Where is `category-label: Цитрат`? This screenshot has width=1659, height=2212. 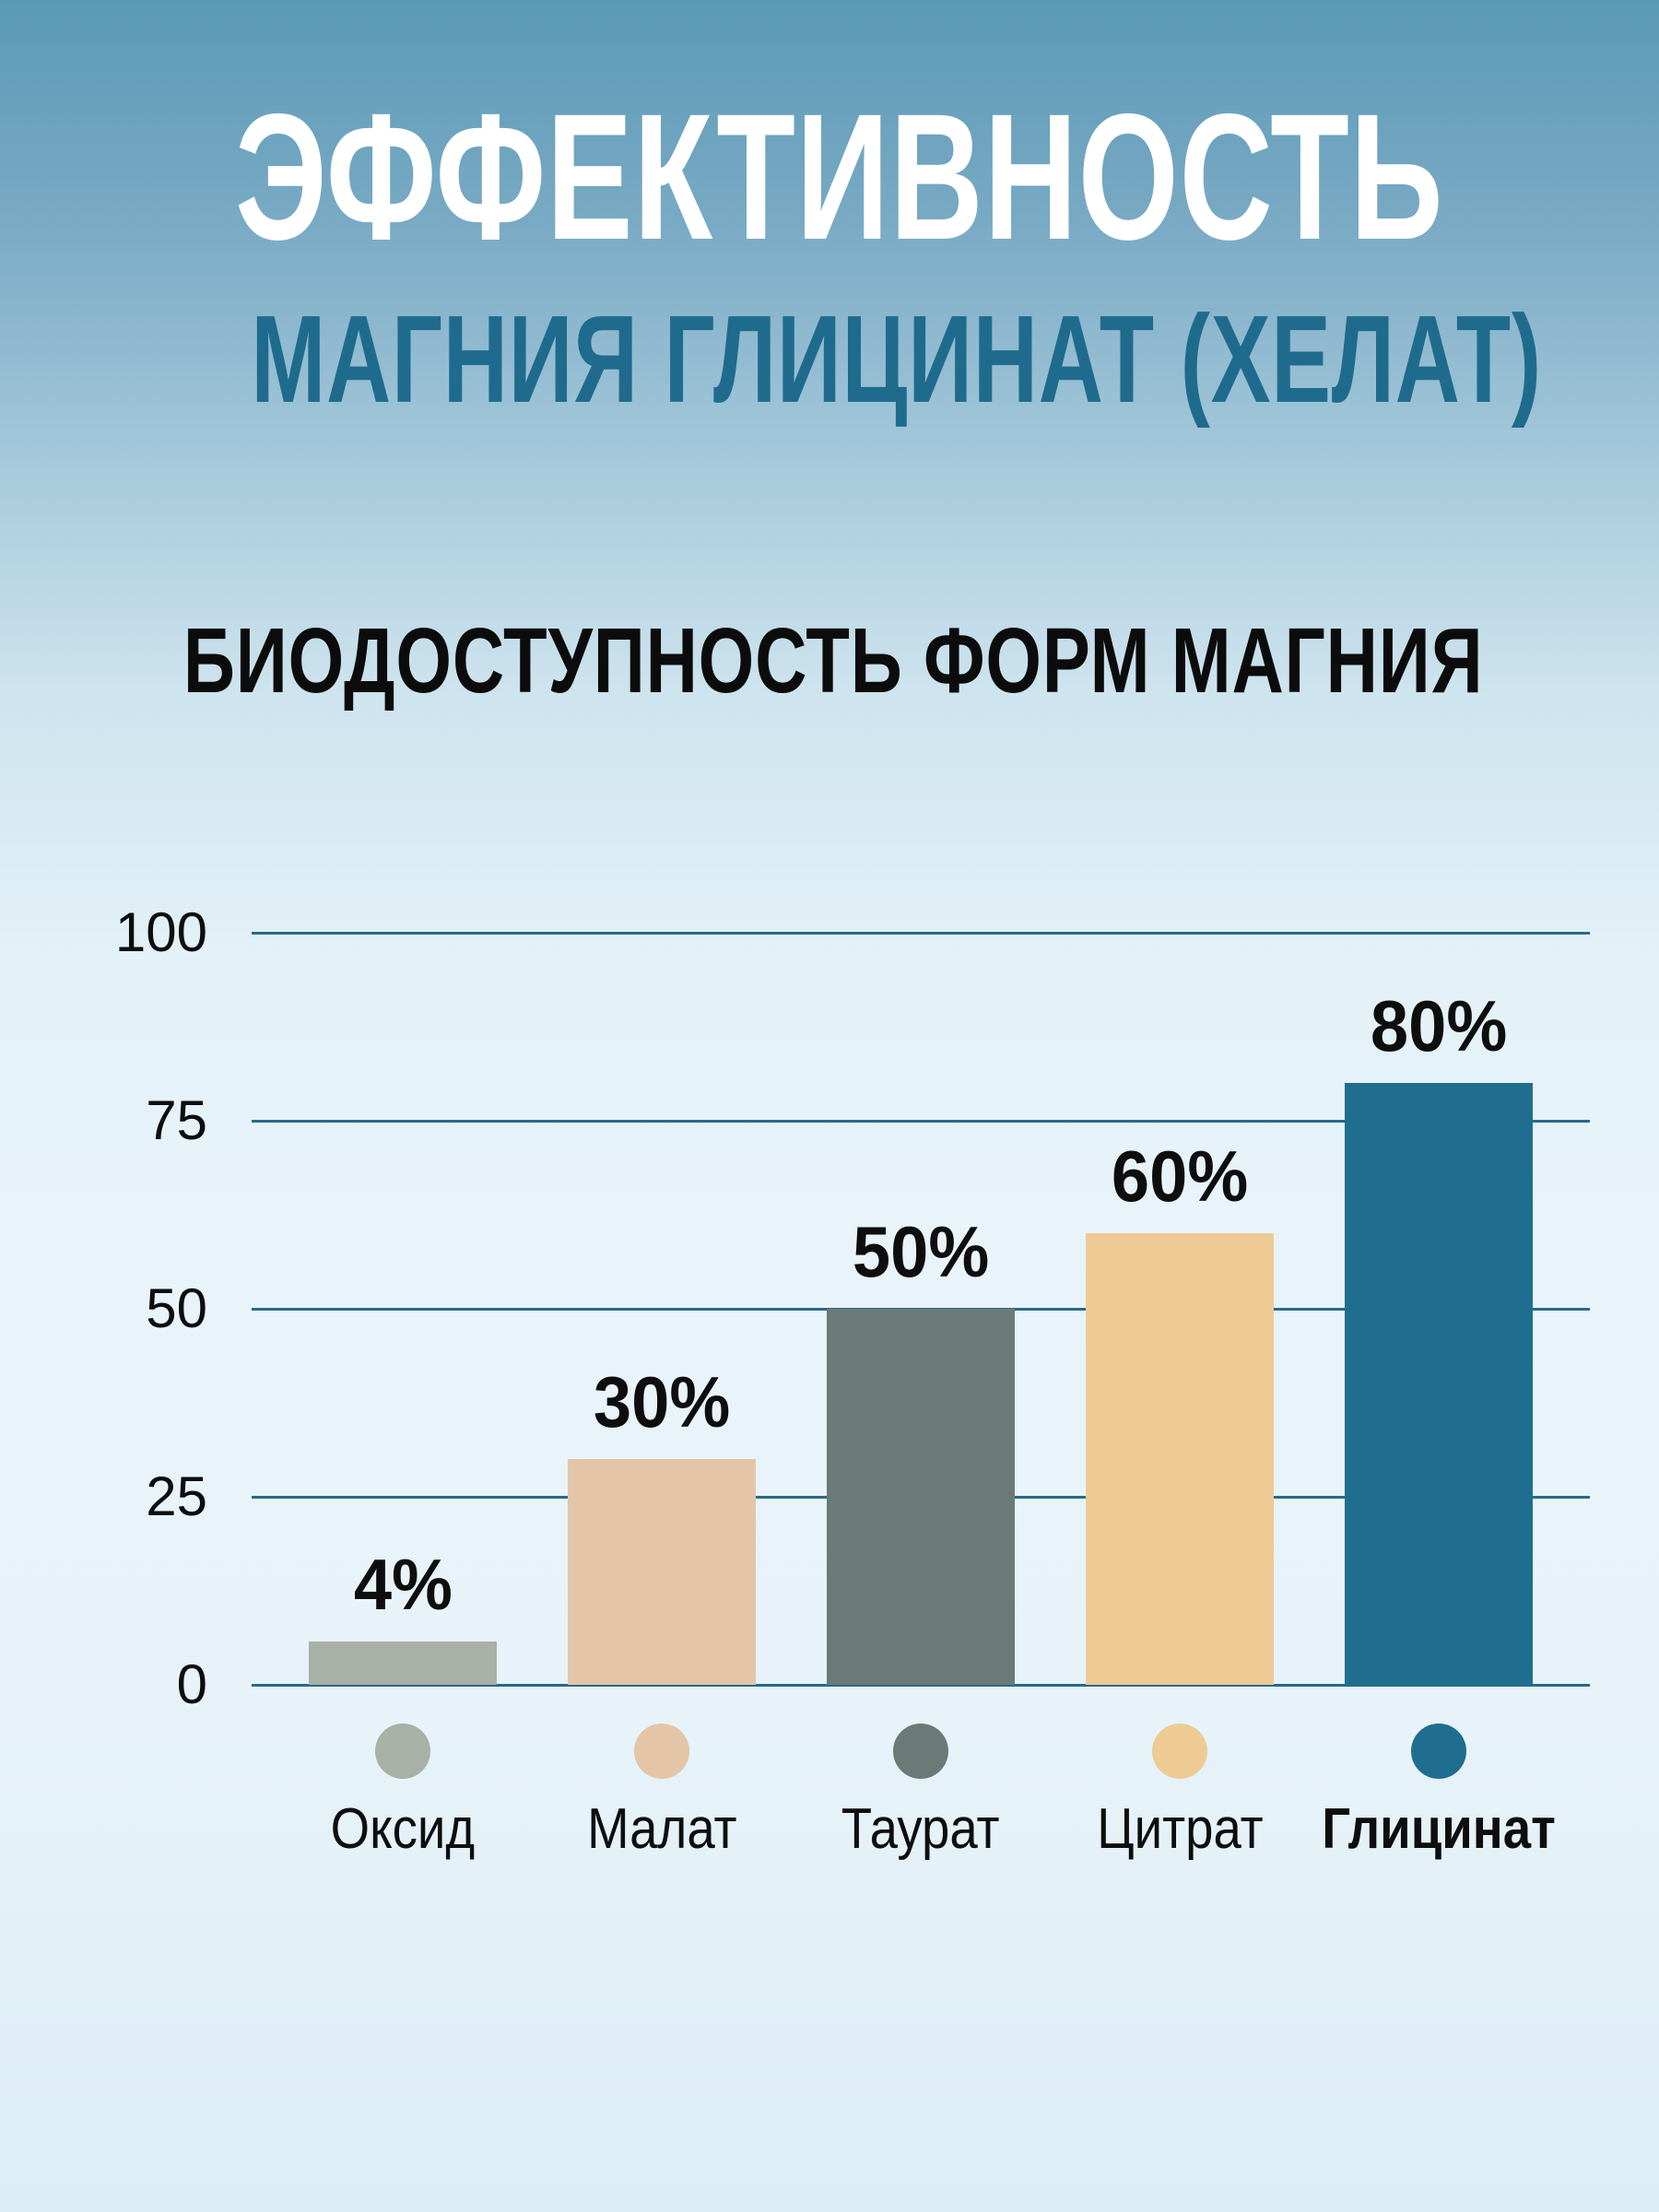
category-label: Цитрат is located at coordinates (1180, 1829).